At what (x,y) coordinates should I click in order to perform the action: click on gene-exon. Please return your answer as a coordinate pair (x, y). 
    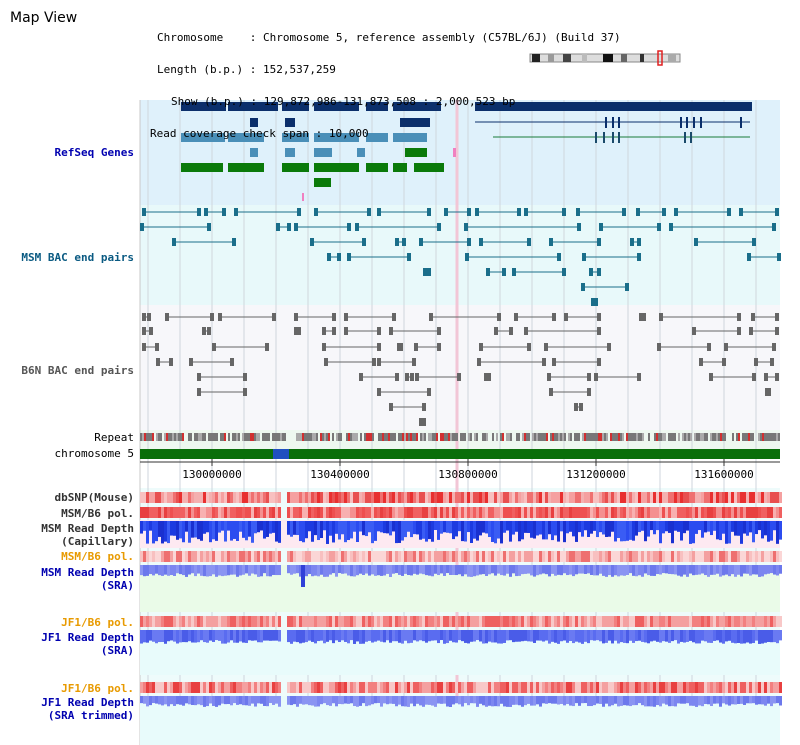
    Looking at the image, I should click on (681, 122).